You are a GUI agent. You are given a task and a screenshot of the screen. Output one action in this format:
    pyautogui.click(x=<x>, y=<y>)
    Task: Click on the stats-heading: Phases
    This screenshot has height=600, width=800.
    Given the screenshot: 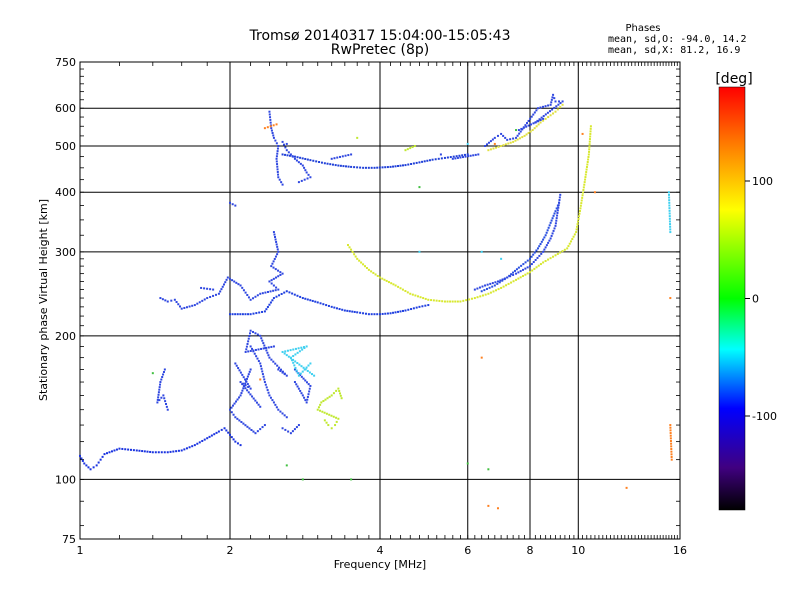 What is the action you would take?
    pyautogui.click(x=642, y=28)
    